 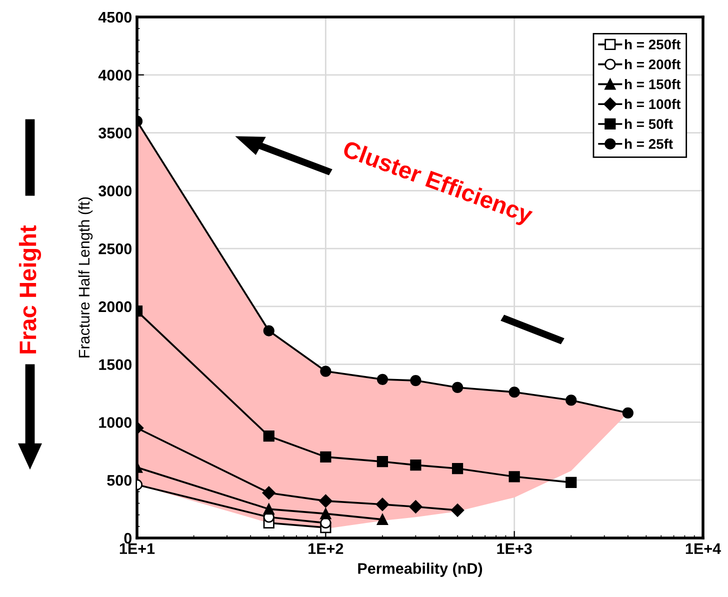 What do you see at coordinates (653, 104) in the screenshot?
I see `legend-label: h = 100ft` at bounding box center [653, 104].